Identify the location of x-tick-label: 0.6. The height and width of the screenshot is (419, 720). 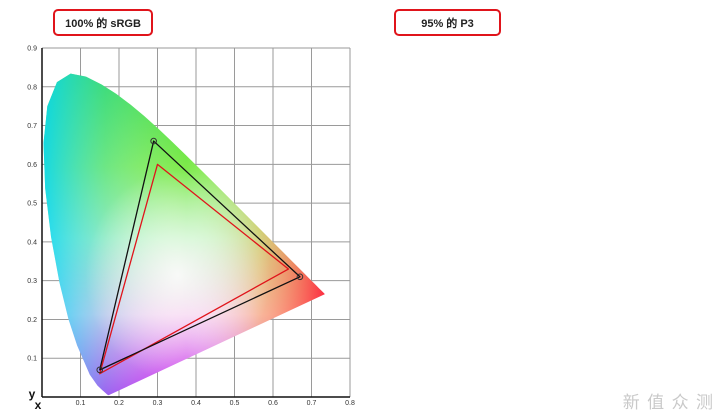
(273, 403).